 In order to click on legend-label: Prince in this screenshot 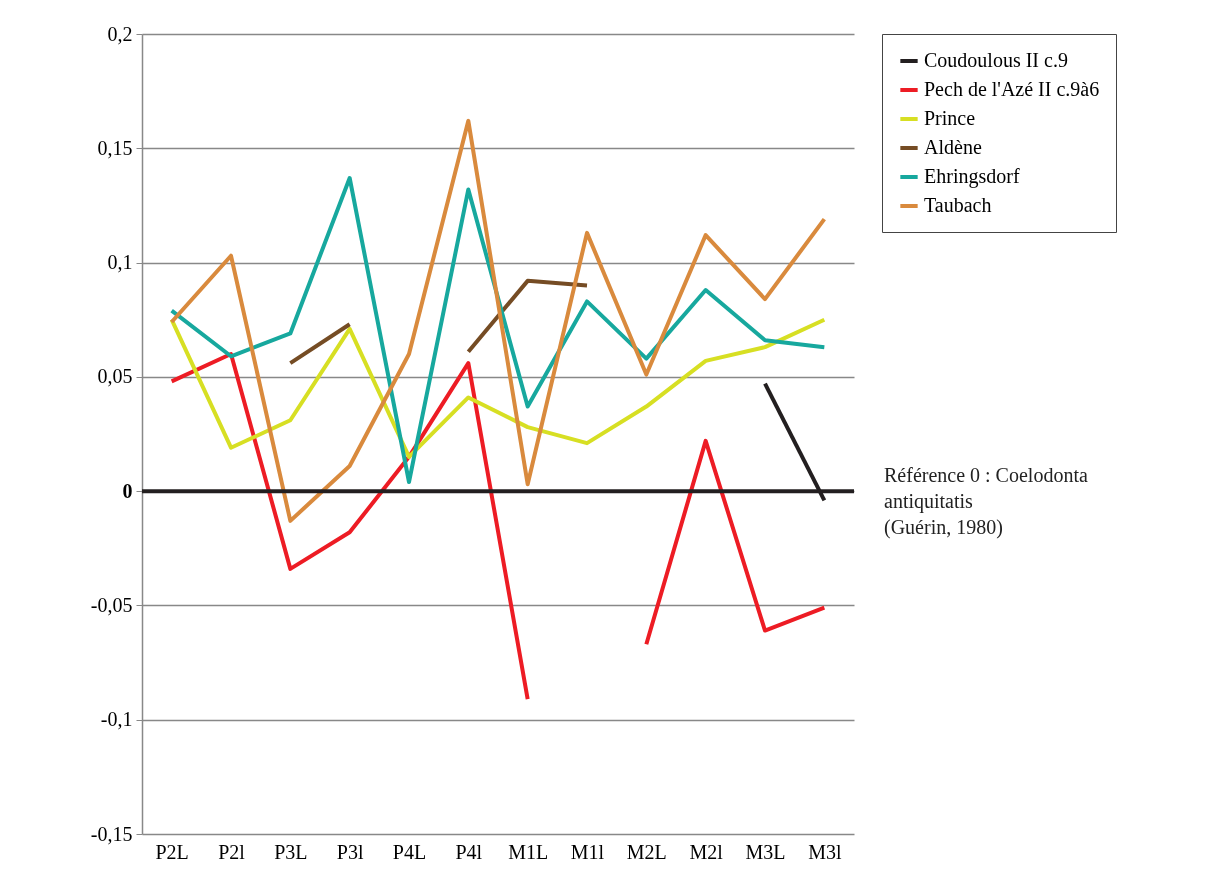, I will do `click(950, 118)`.